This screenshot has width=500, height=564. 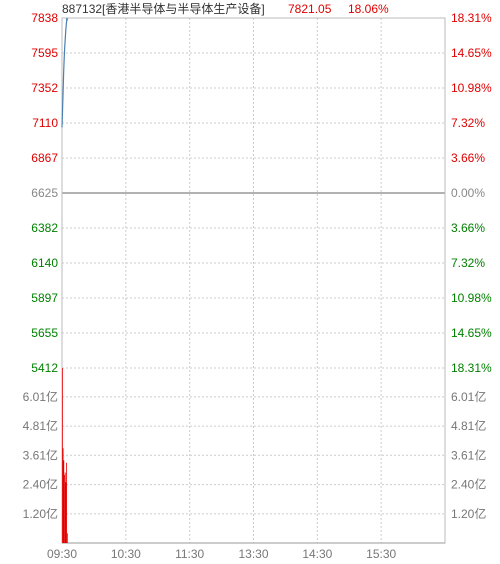 What do you see at coordinates (381, 554) in the screenshot?
I see `time-tick-label: 15:30` at bounding box center [381, 554].